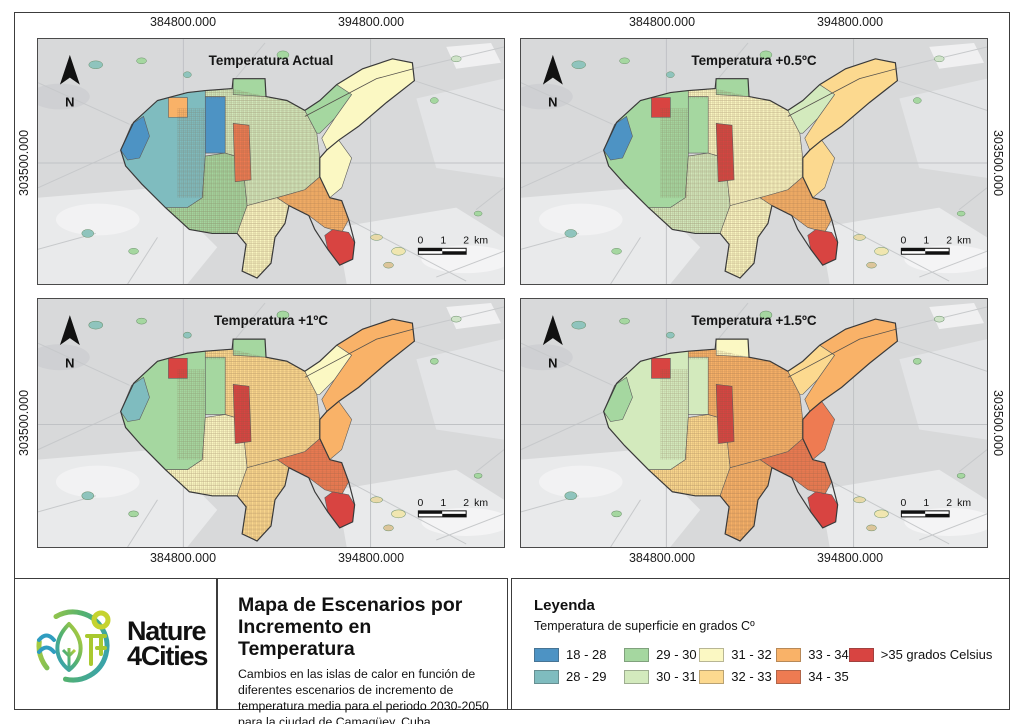 This screenshot has width=1024, height=724. I want to click on legend-label: 31 - 32, so click(751, 654).